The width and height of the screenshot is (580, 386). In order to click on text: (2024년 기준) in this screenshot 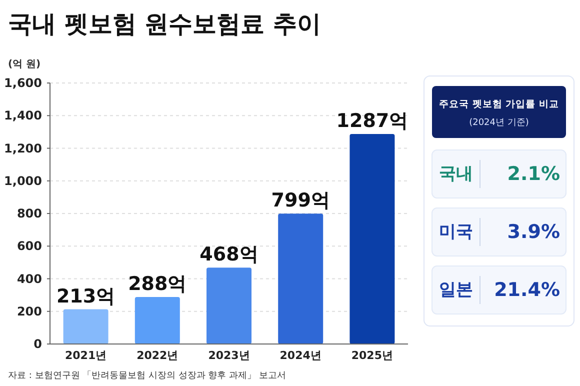, I will do `click(499, 123)`.